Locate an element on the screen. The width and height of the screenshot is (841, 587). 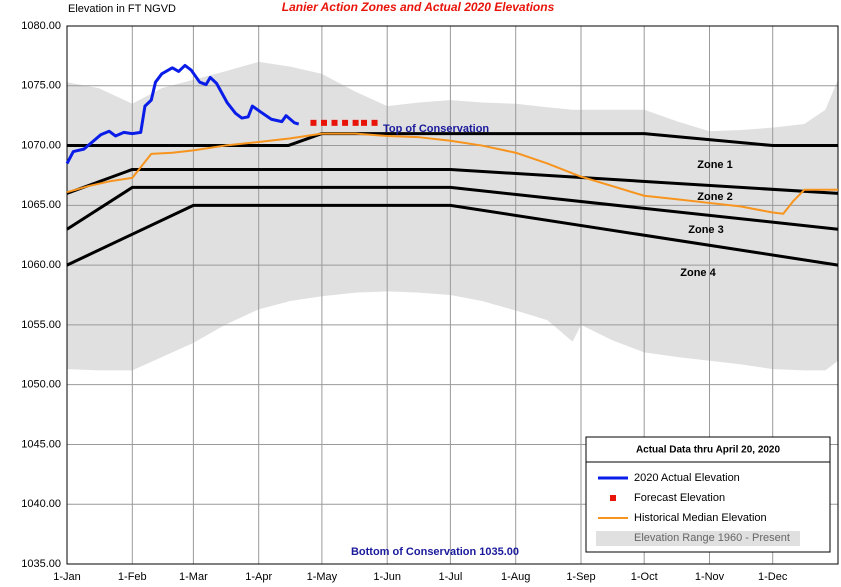
x-tick-label: 1-Oct is located at coordinates (644, 577).